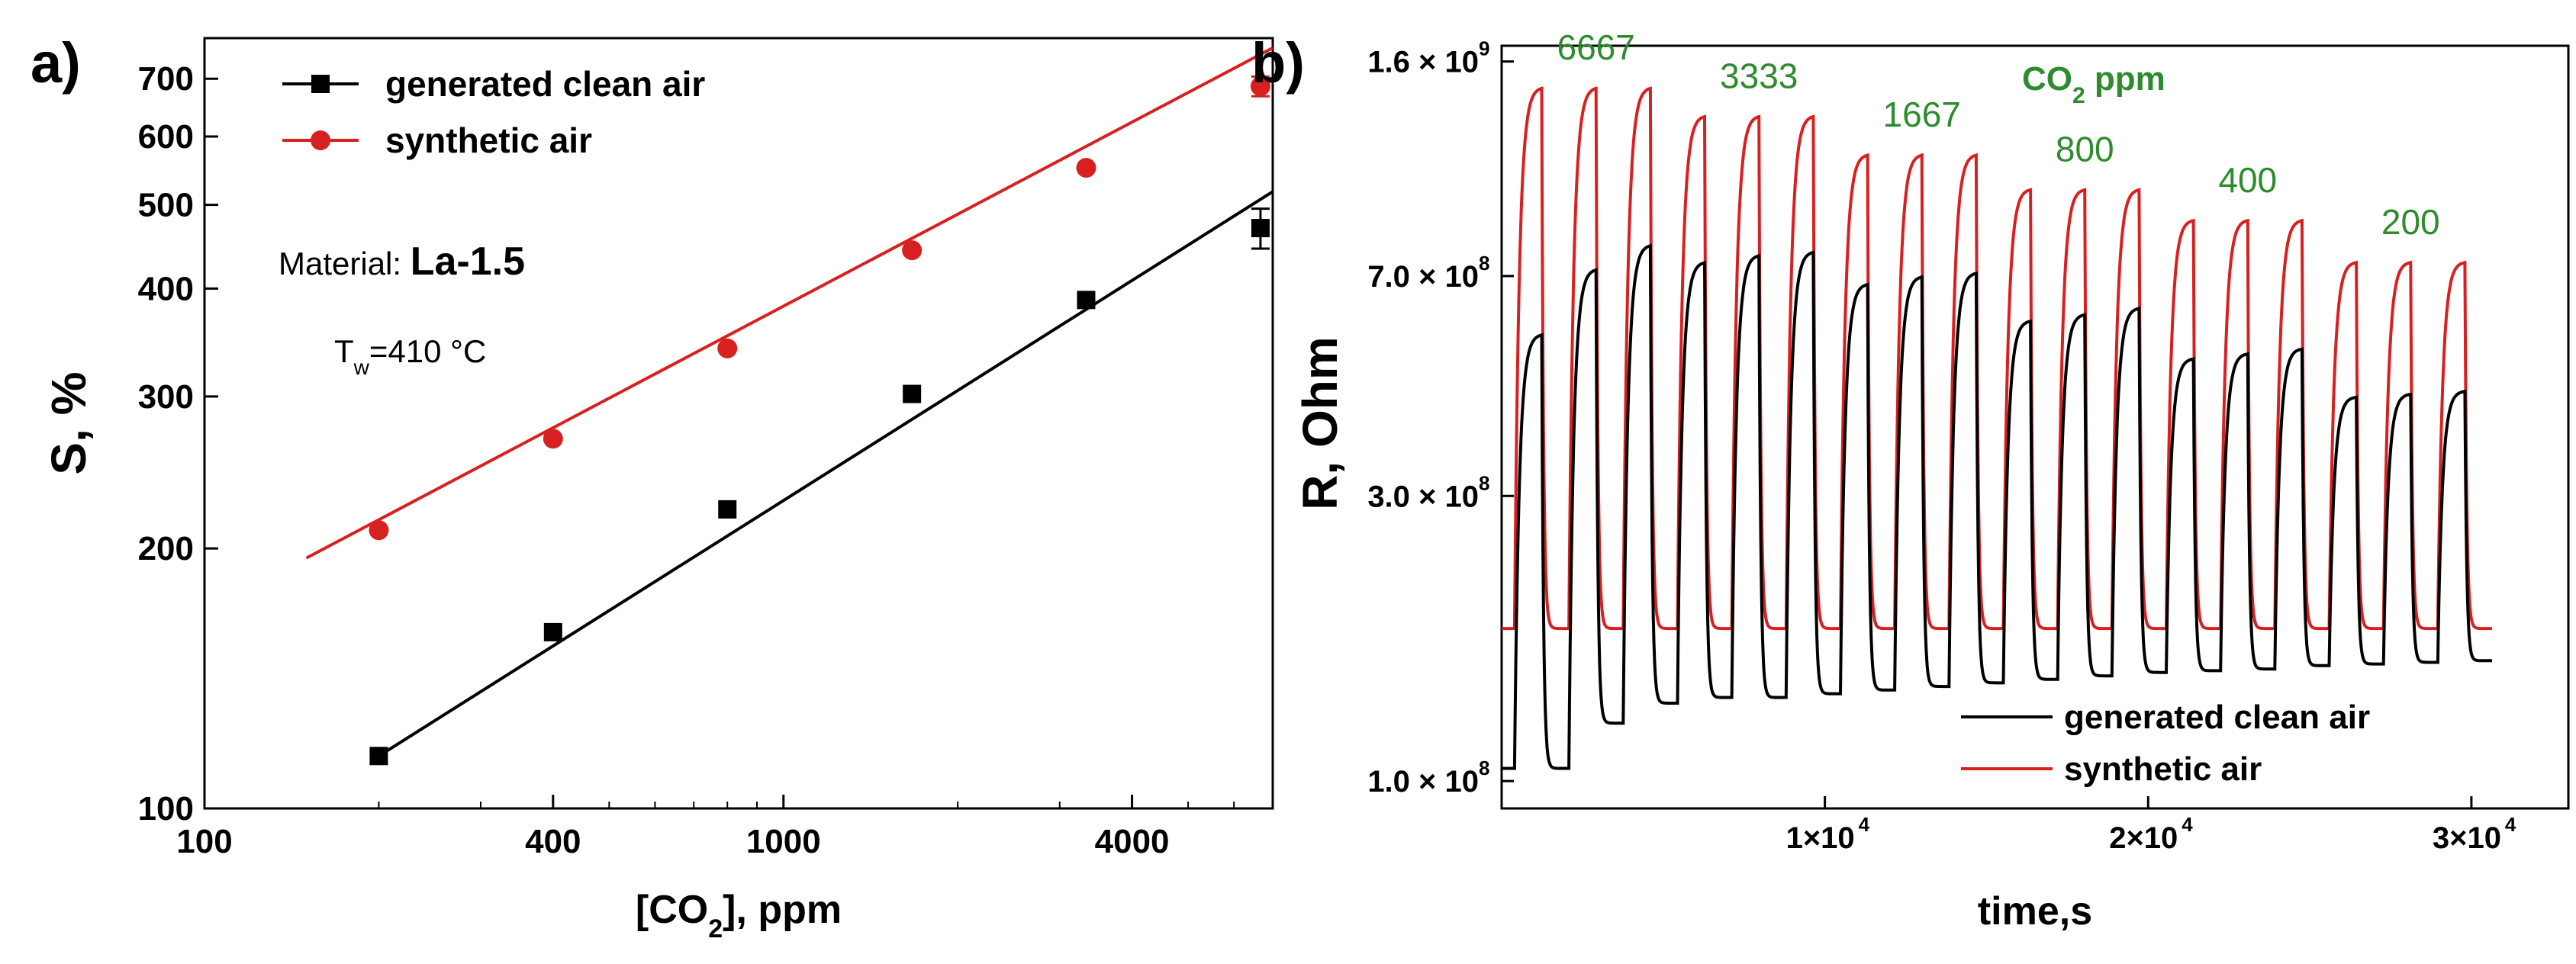 The image size is (2576, 964). I want to click on co2-title-sub: 2, so click(2078, 95).